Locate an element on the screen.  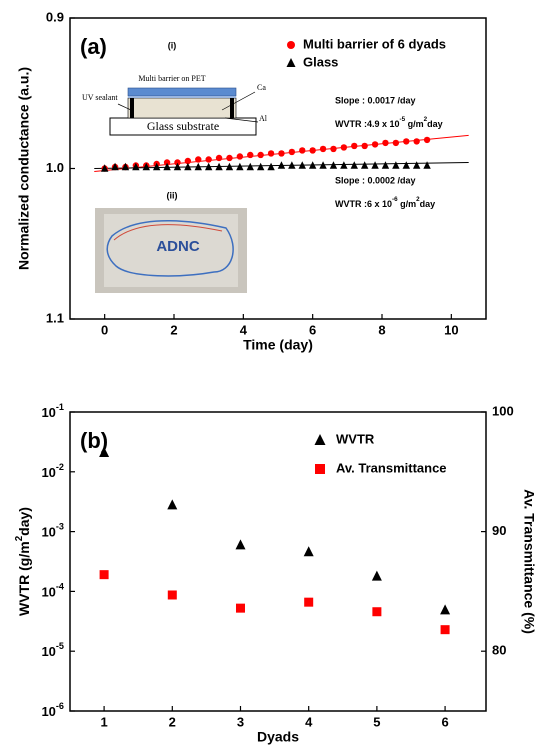
y-tick-label-part: -3 is located at coordinates (60, 527).